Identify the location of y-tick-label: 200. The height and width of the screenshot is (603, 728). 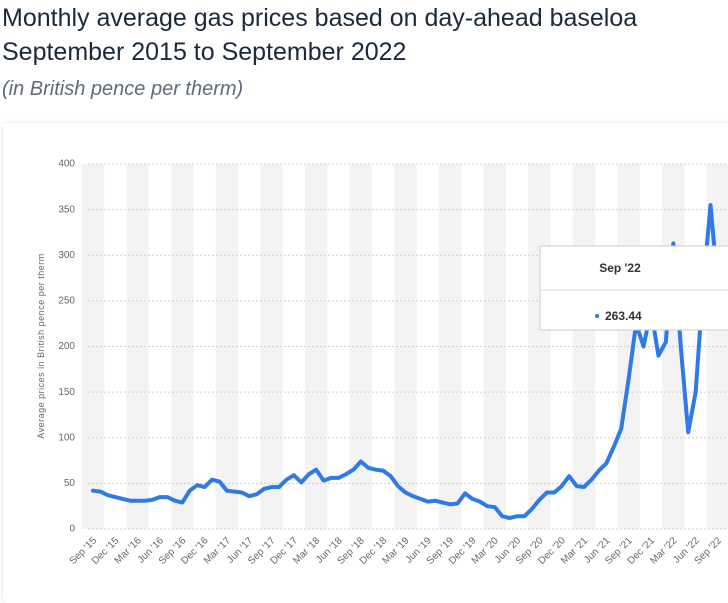
(66, 346).